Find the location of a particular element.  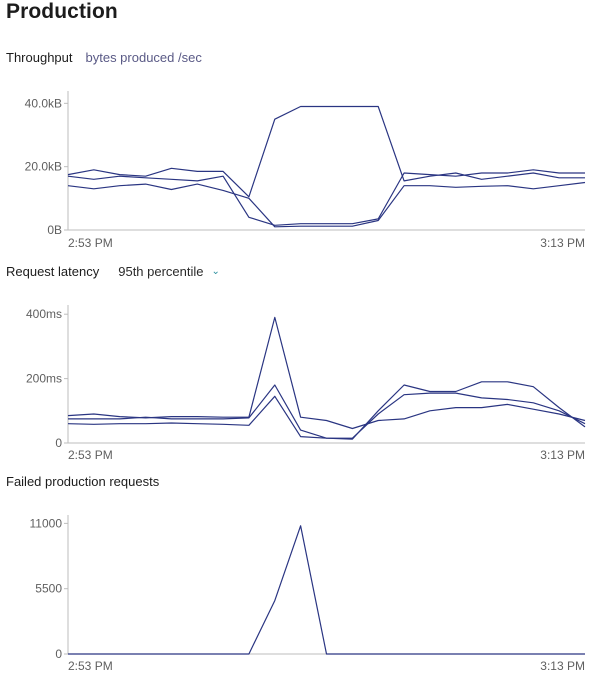

y-tick-label: 11000 is located at coordinates (46, 523).